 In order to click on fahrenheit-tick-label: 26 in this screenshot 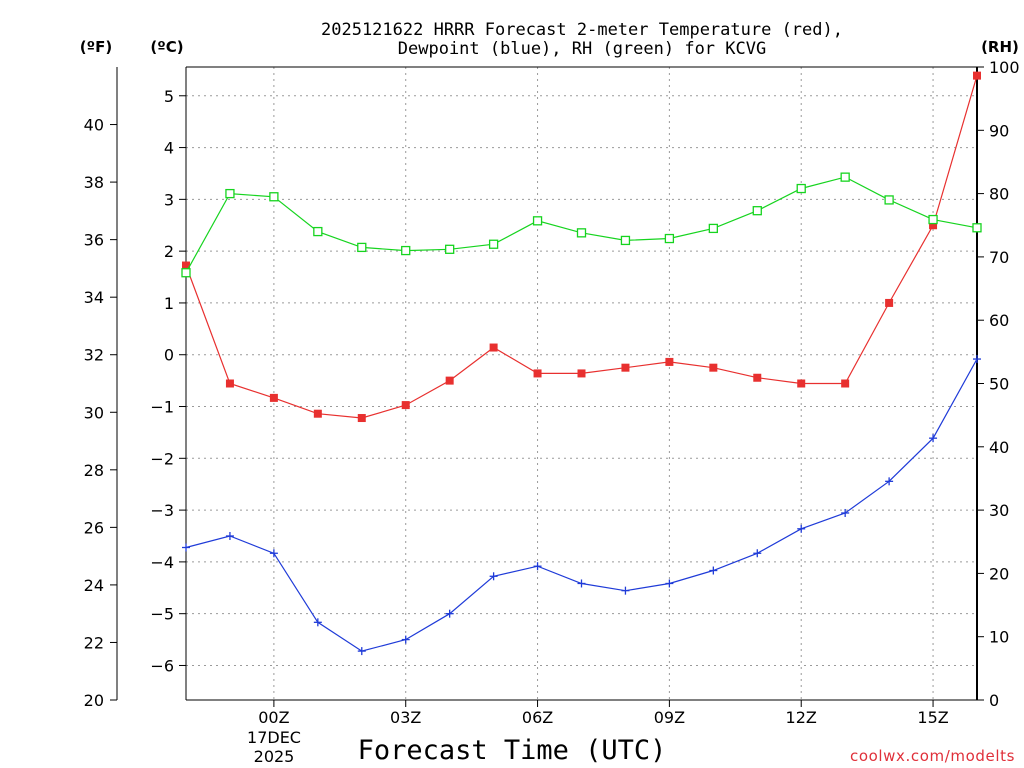, I will do `click(94, 527)`.